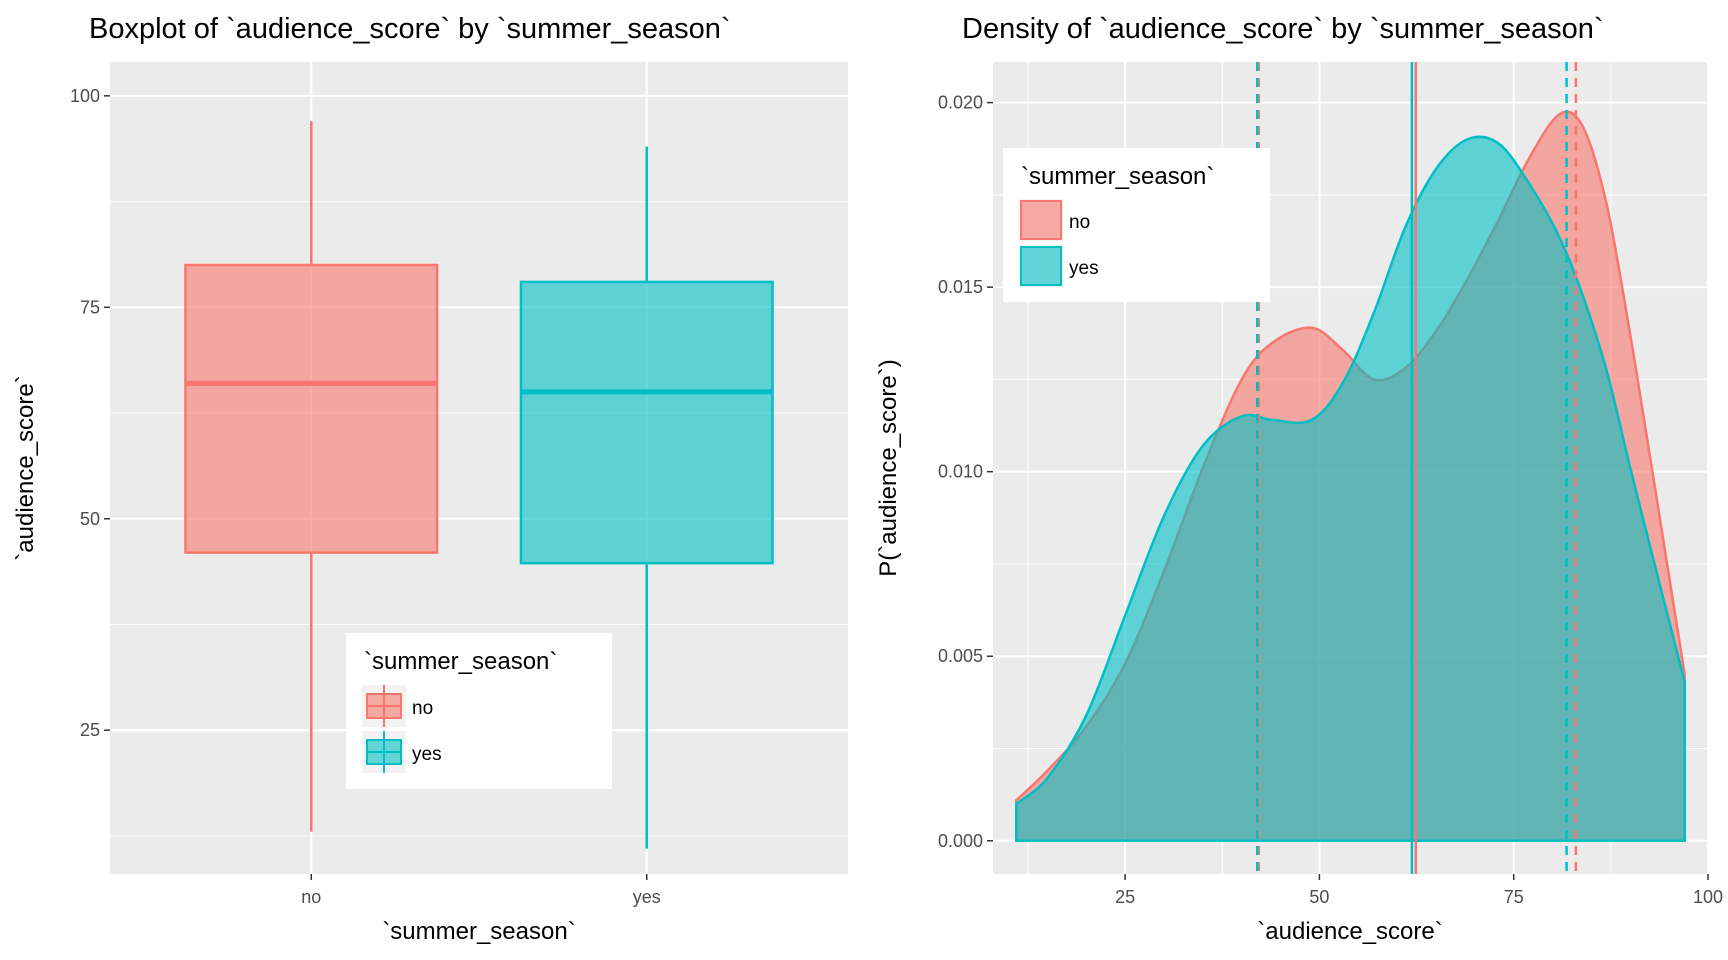 The image size is (1728, 960). What do you see at coordinates (960, 472) in the screenshot?
I see `density-y-tick-label: 0.010` at bounding box center [960, 472].